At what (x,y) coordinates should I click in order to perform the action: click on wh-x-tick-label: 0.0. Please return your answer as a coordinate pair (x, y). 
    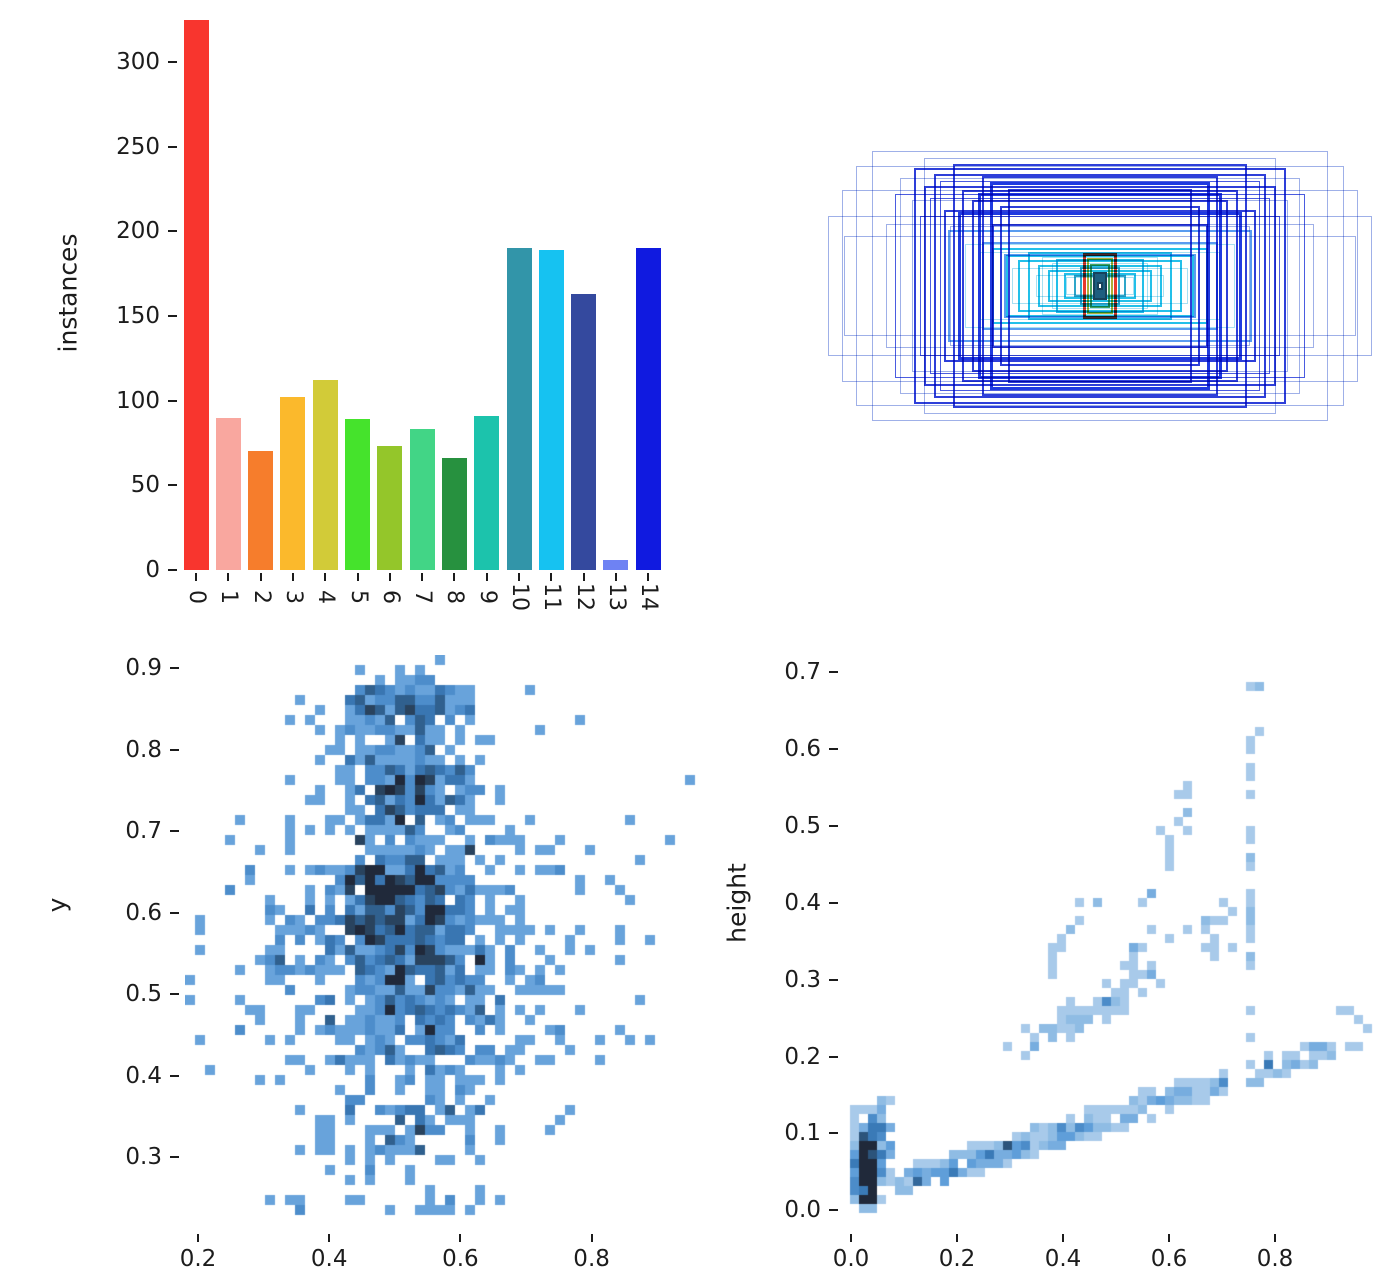
    Looking at the image, I should click on (851, 1259).